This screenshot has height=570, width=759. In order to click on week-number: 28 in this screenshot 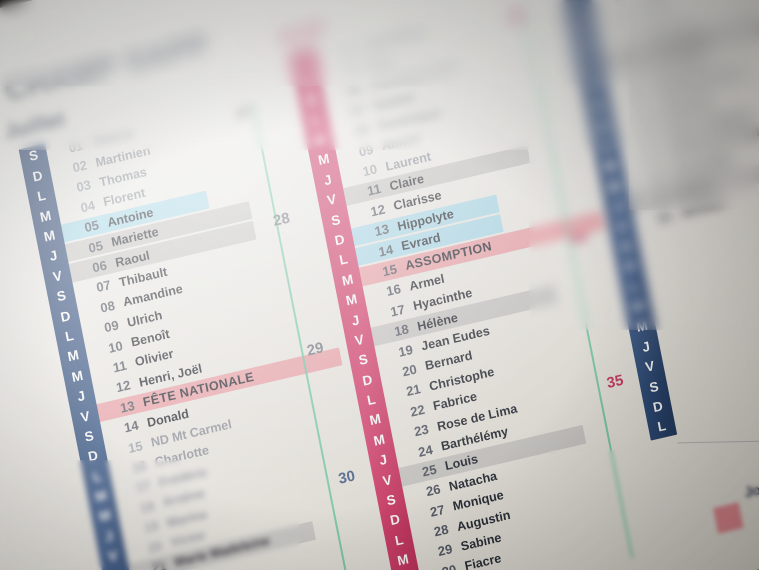, I will do `click(281, 219)`.